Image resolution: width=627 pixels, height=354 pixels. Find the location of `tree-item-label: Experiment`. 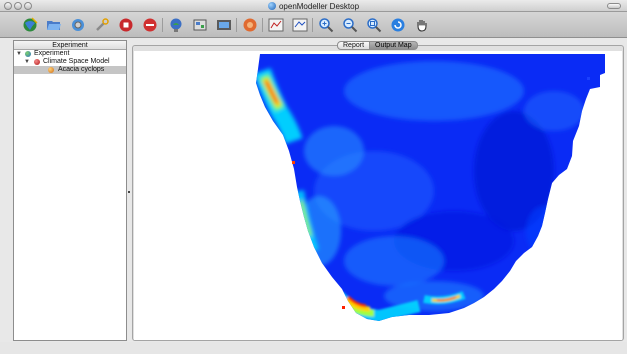

tree-item-label: Experiment is located at coordinates (52, 53).